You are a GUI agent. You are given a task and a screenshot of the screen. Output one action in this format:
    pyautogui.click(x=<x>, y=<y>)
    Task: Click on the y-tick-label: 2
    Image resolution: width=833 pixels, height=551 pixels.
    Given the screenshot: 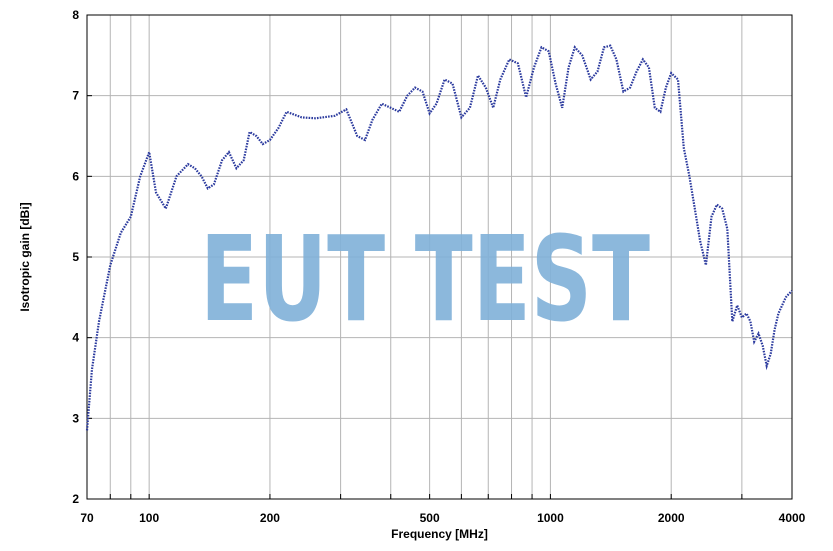 What is the action you would take?
    pyautogui.click(x=75, y=499)
    